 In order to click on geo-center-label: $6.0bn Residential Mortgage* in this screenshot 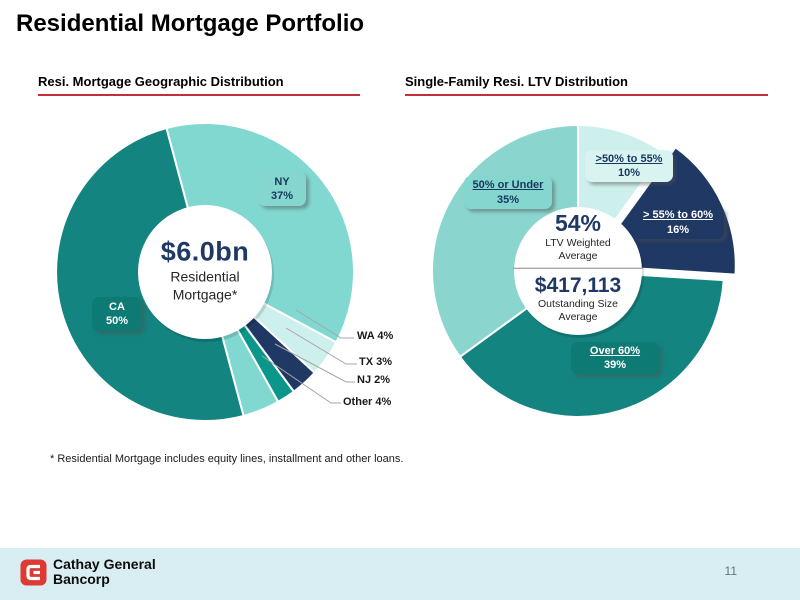, I will do `click(205, 269)`.